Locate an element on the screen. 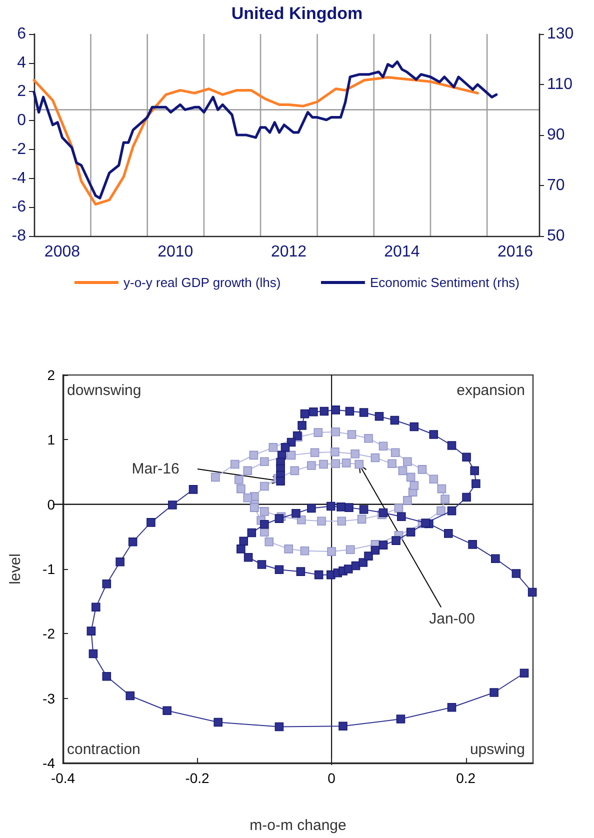 The image size is (594, 838). x-tick-label: 0 is located at coordinates (332, 778).